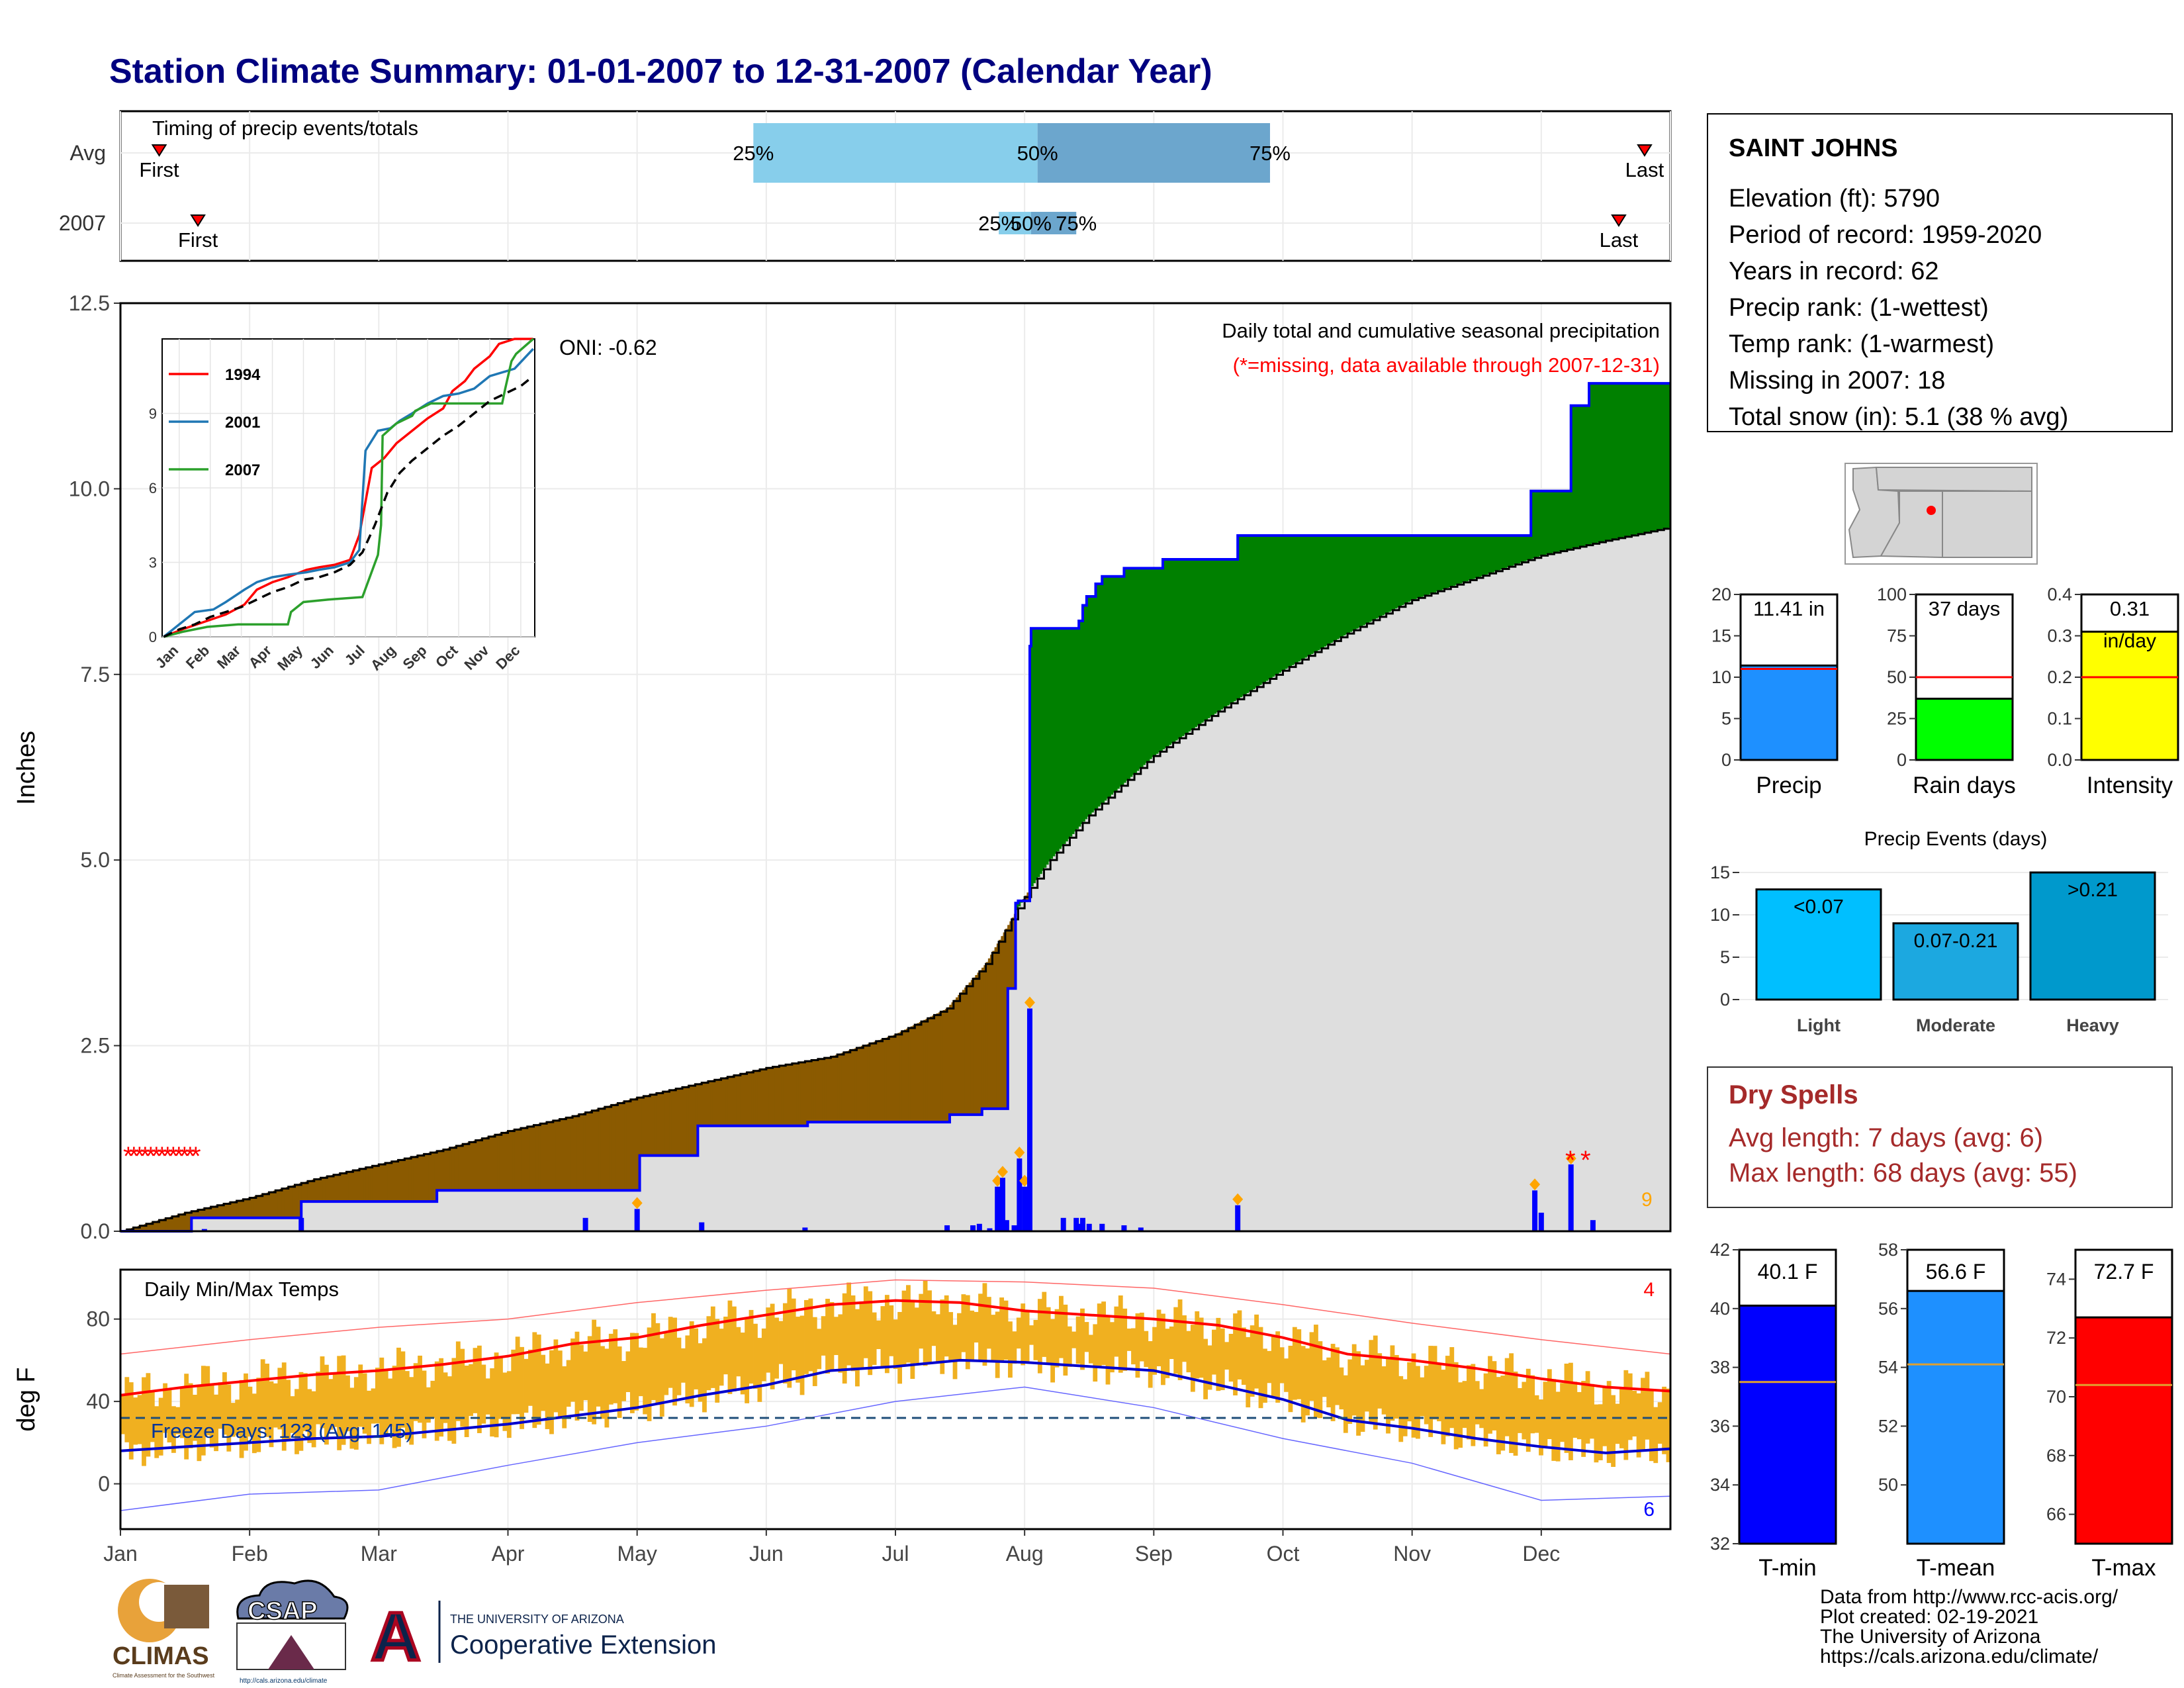  Describe the element at coordinates (1725, 999) in the screenshot. I see `events-tick-label: 0` at that location.